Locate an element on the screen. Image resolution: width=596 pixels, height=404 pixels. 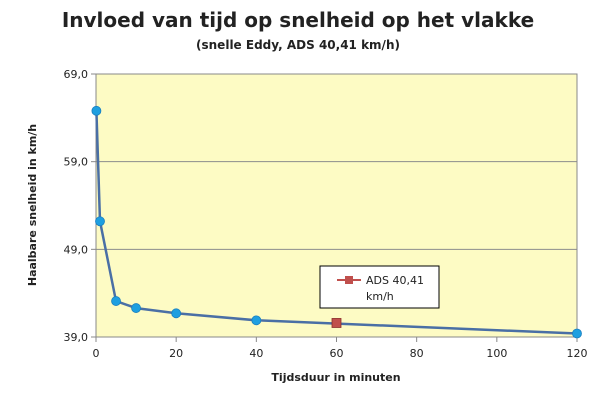
x-tick-label: 20 is located at coordinates (176, 353).